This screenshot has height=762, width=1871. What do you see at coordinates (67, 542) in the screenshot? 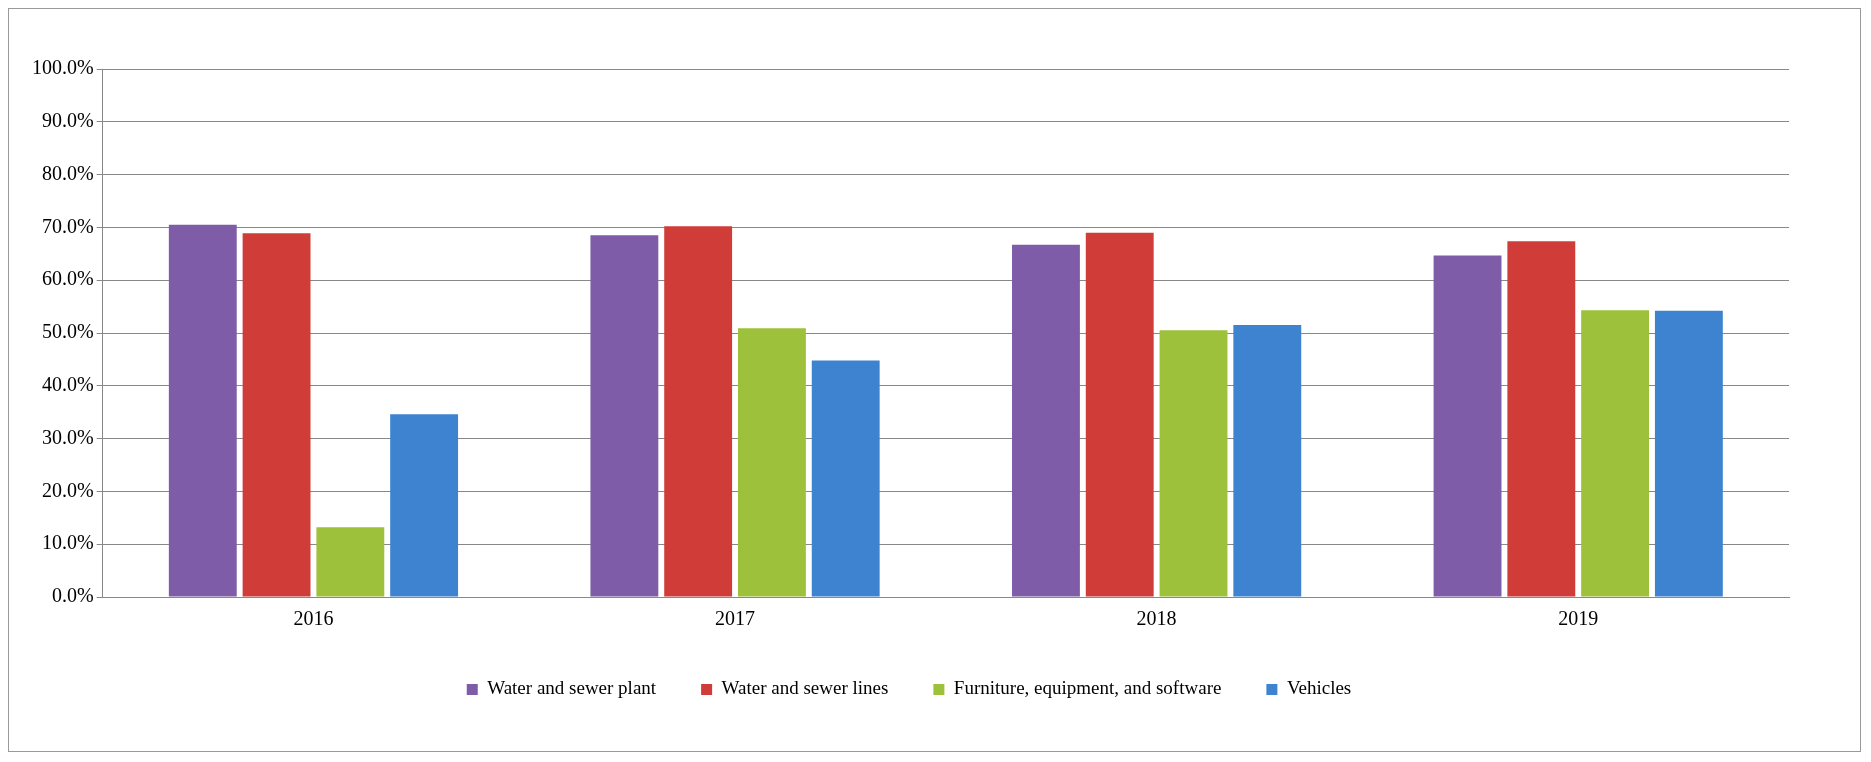
I see `y-tick-label: 10.0%` at bounding box center [67, 542].